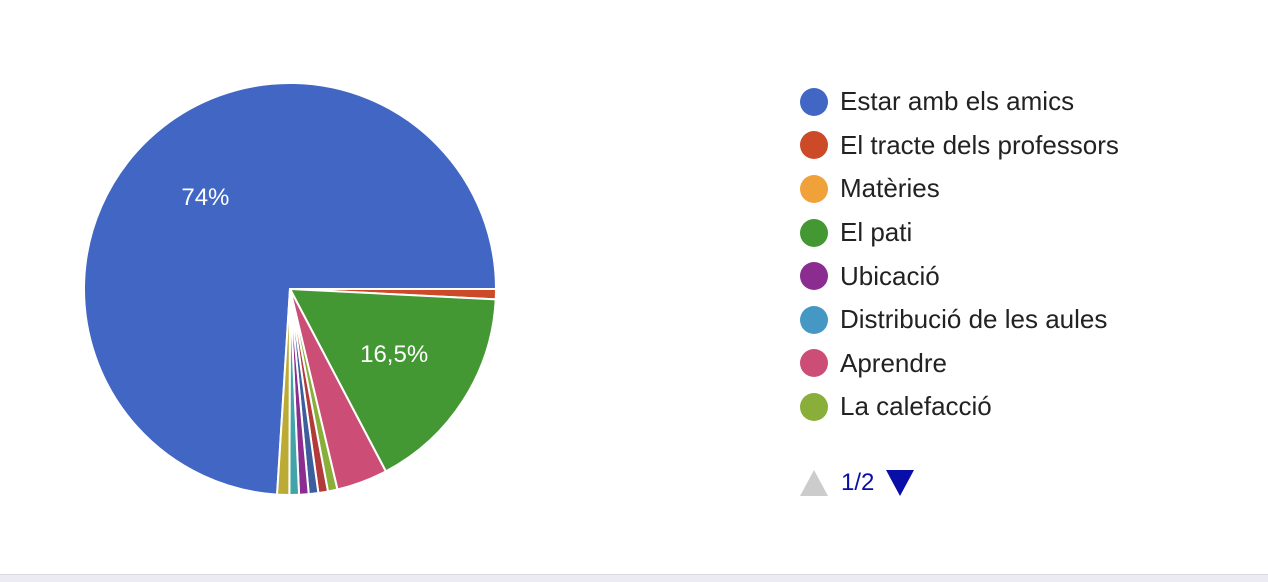  Describe the element at coordinates (959, 276) in the screenshot. I see `legend-item: Ubicació` at that location.